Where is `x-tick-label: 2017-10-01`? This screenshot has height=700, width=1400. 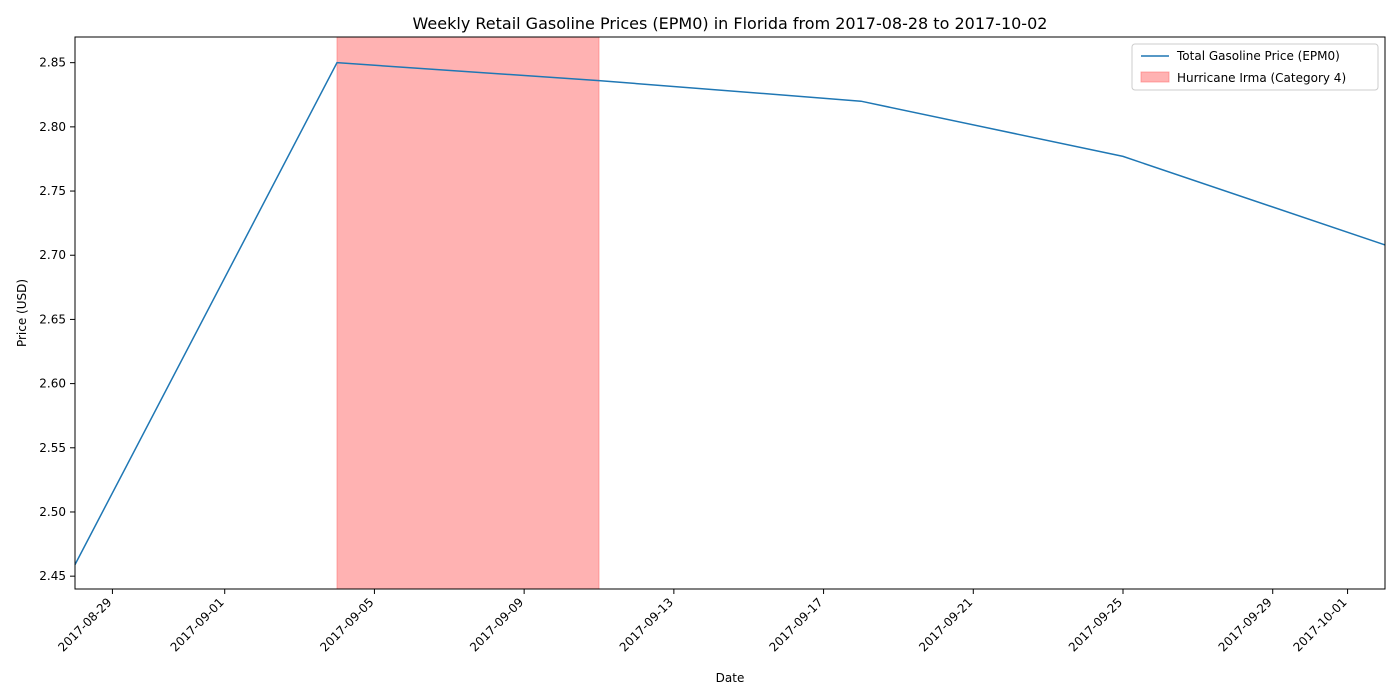 x-tick-label: 2017-10-01 is located at coordinates (1319, 624).